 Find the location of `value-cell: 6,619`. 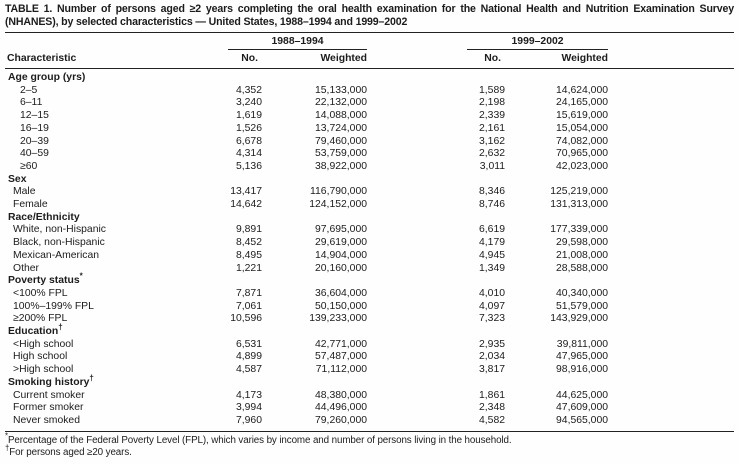

value-cell: 6,619 is located at coordinates (492, 230).